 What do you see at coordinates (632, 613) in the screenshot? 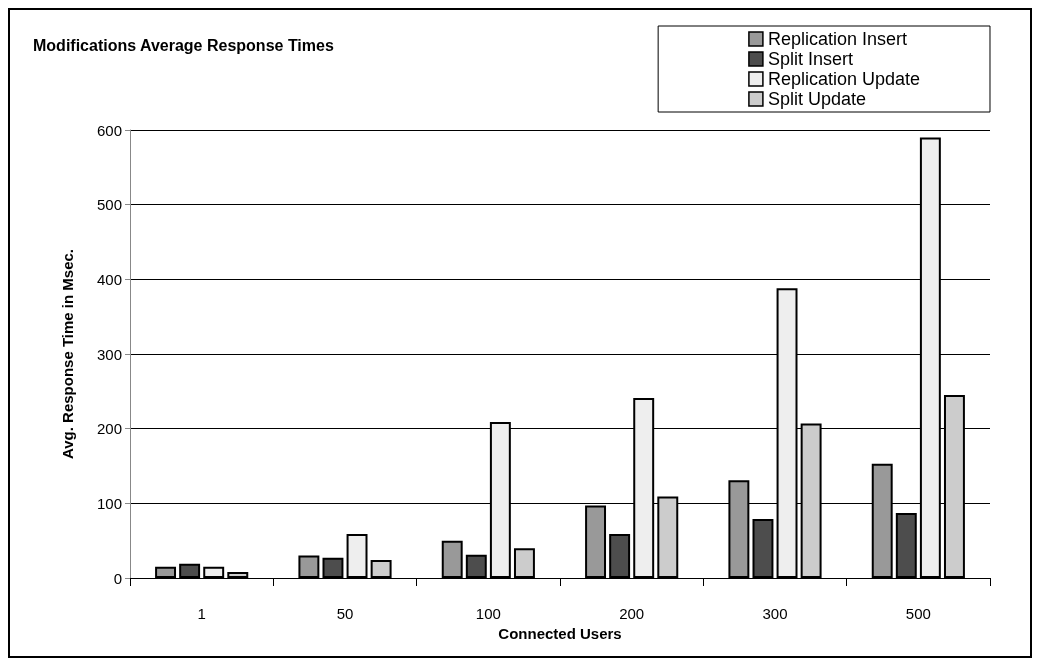
I see `x-tick-label: 200` at bounding box center [632, 613].